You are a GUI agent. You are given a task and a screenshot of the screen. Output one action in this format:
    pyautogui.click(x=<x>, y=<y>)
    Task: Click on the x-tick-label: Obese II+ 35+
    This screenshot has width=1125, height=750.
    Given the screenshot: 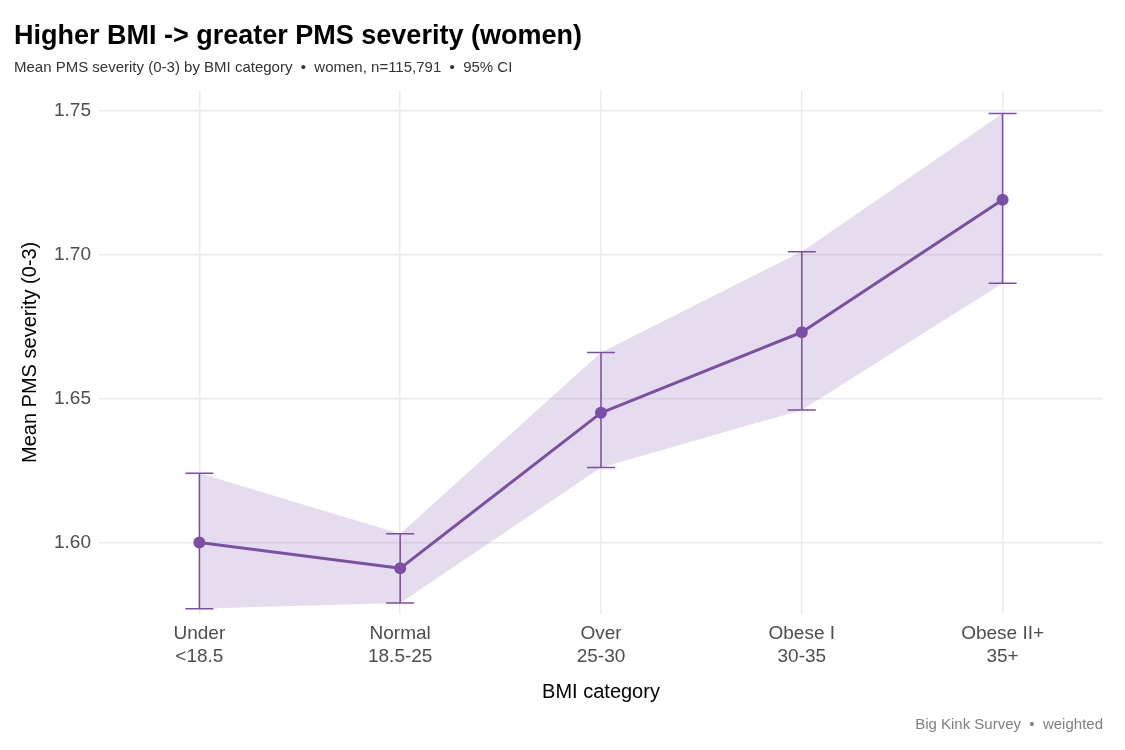 What is the action you would take?
    pyautogui.click(x=1003, y=644)
    